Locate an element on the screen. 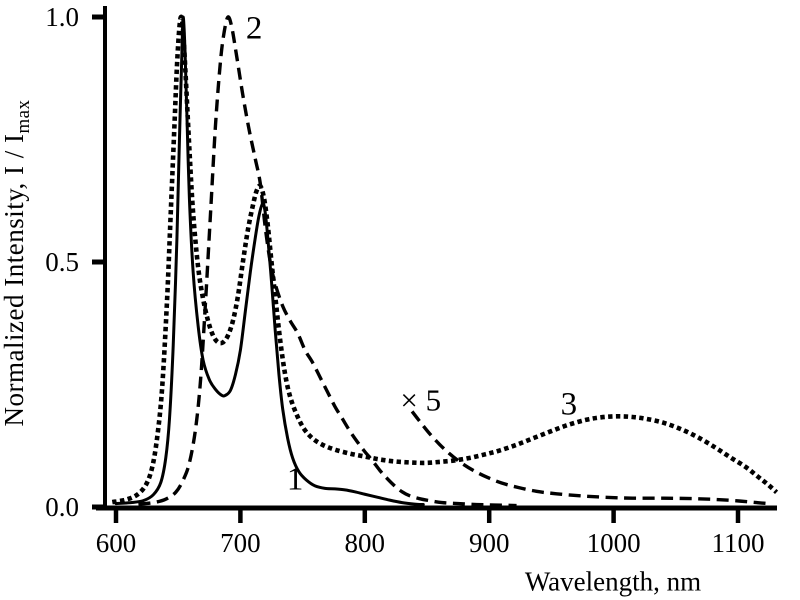 The image size is (800, 600). x-tick-label: 700 is located at coordinates (240, 543).